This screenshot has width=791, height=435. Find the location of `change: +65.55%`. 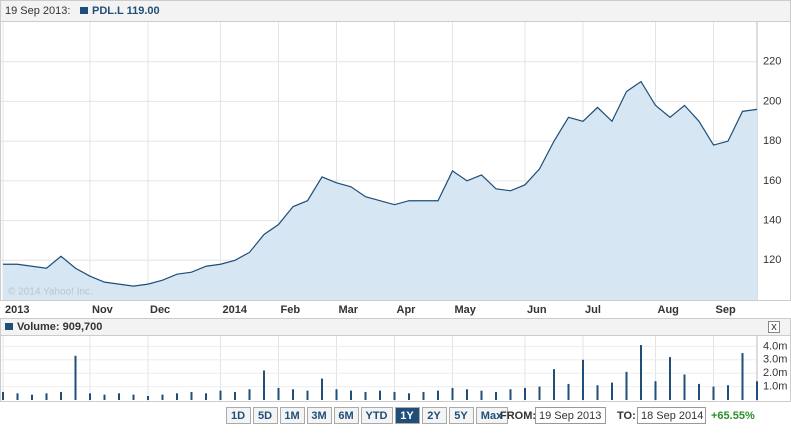

change: +65.55% is located at coordinates (733, 416).